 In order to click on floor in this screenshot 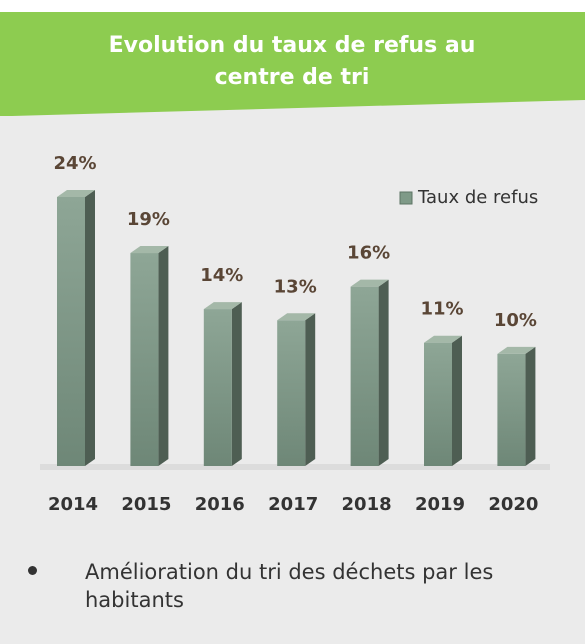, I will do `click(295, 467)`.